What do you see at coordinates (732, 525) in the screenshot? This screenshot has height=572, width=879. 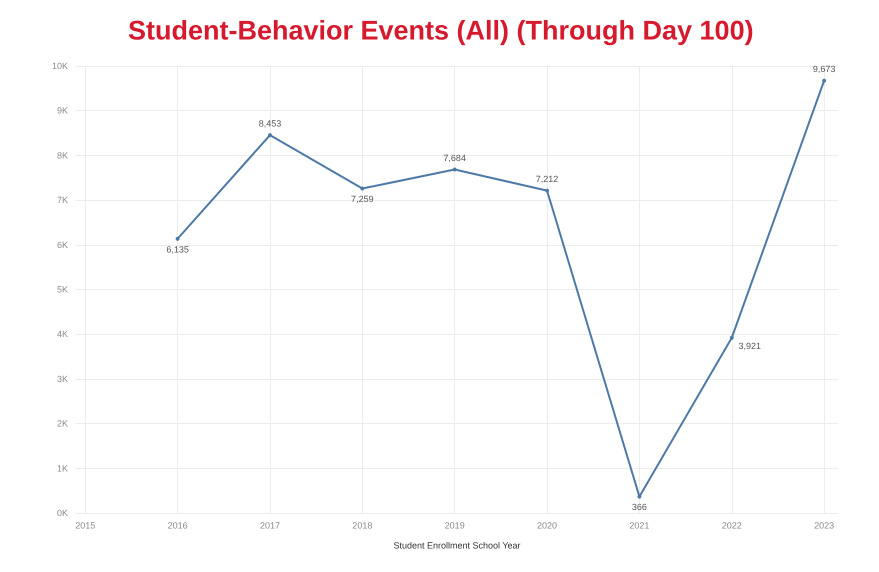 I see `x-tick-label: 2022` at bounding box center [732, 525].